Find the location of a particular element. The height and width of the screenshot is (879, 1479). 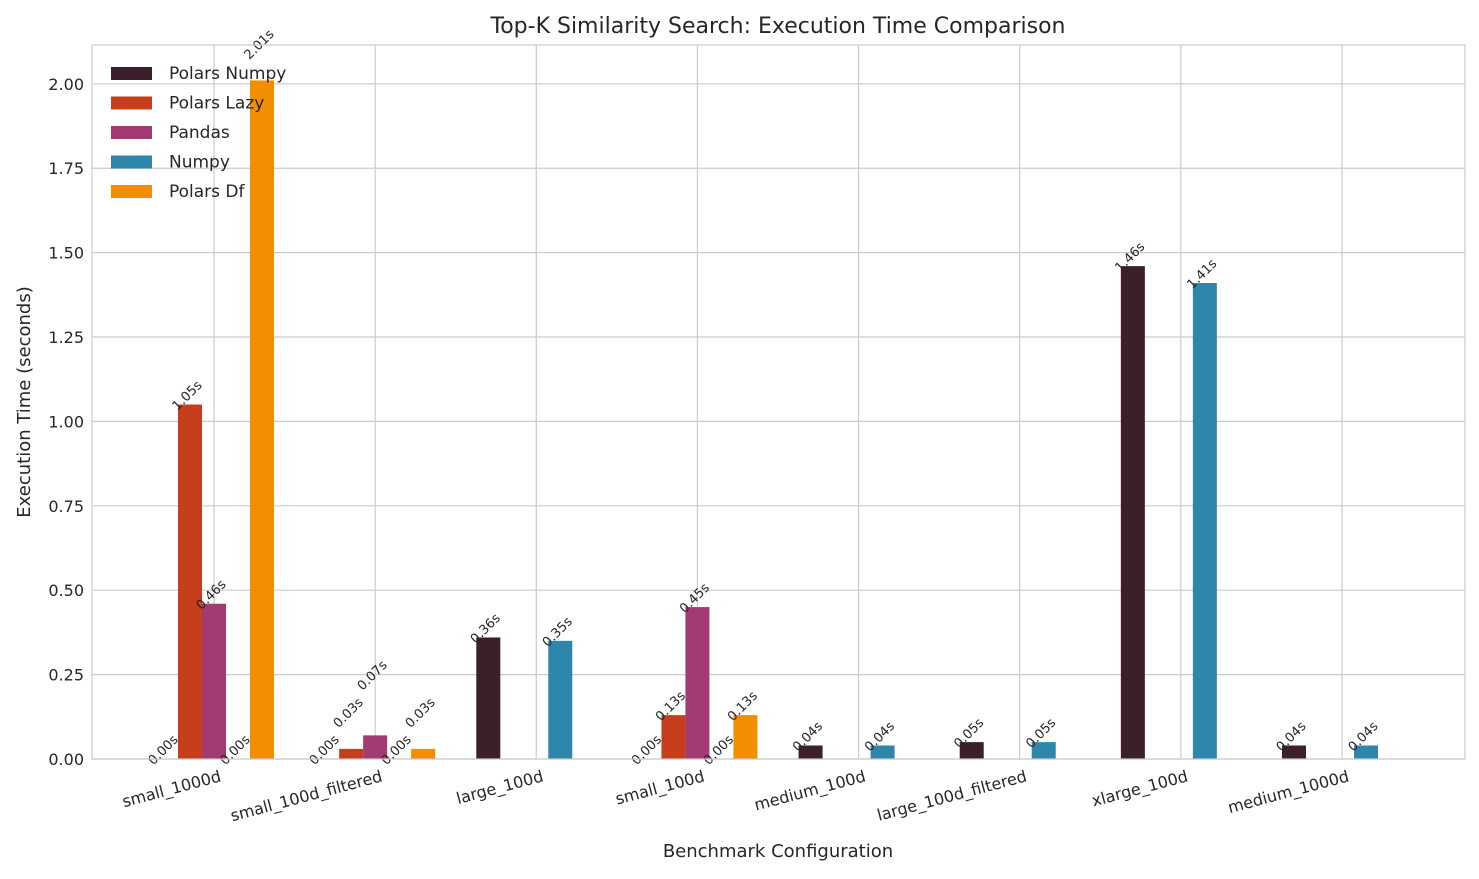

y-tick-label: 0.75 is located at coordinates (66, 506).